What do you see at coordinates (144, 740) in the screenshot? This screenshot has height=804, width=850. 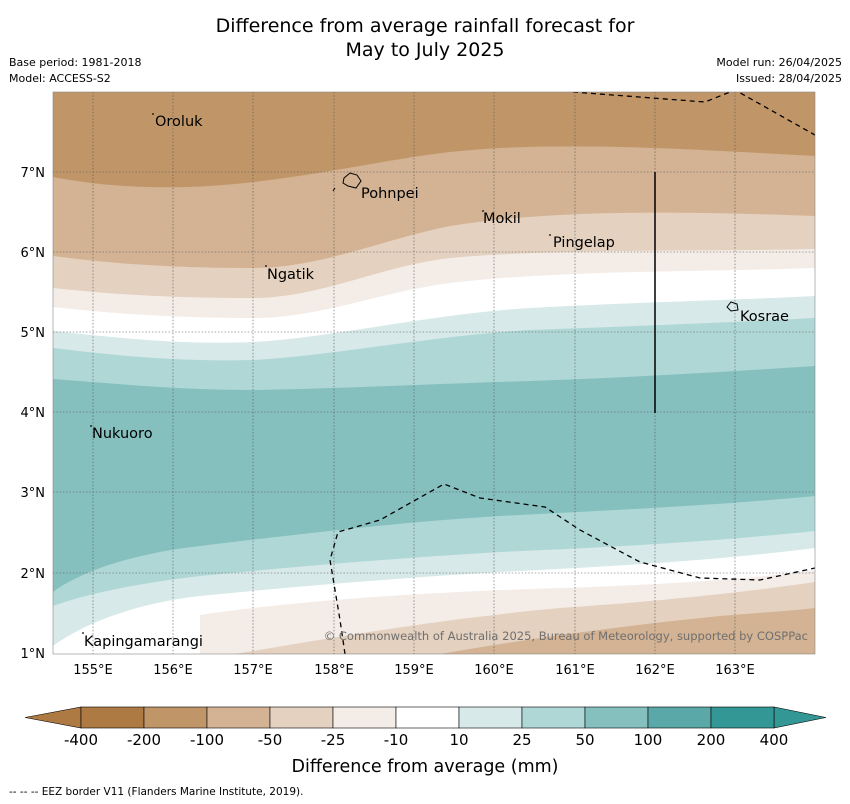 I see `colorbar-tick-label: -200` at bounding box center [144, 740].